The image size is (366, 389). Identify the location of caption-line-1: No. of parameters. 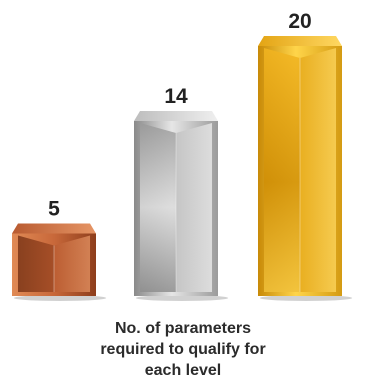
(183, 328).